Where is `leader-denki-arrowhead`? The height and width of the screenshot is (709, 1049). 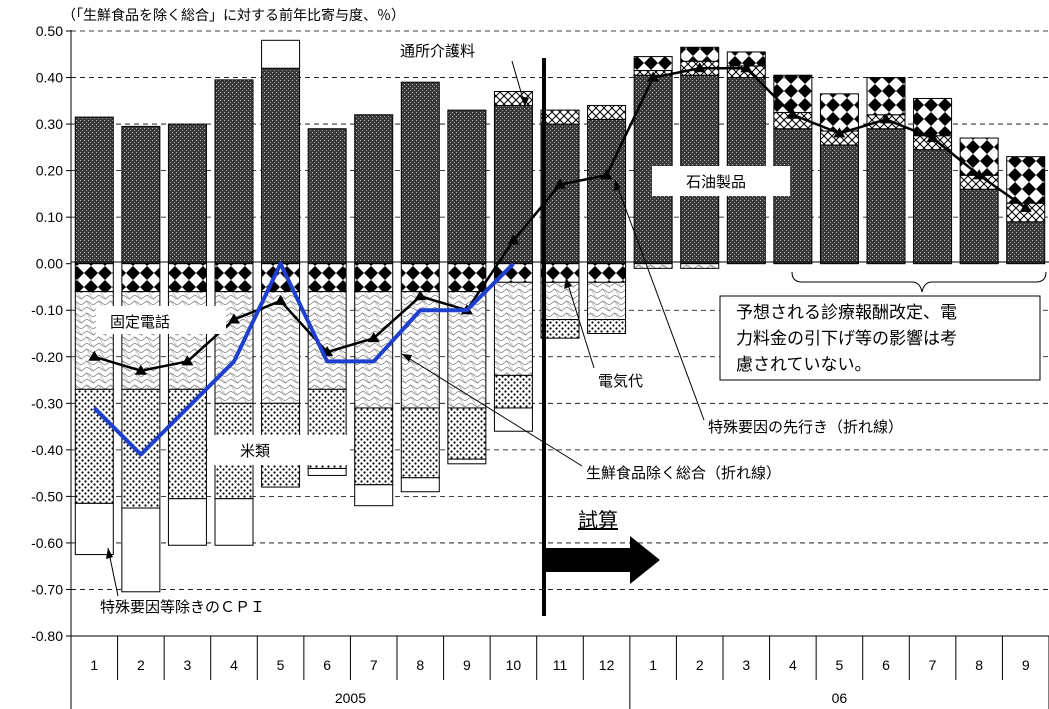 leader-denki-arrowhead is located at coordinates (568, 283).